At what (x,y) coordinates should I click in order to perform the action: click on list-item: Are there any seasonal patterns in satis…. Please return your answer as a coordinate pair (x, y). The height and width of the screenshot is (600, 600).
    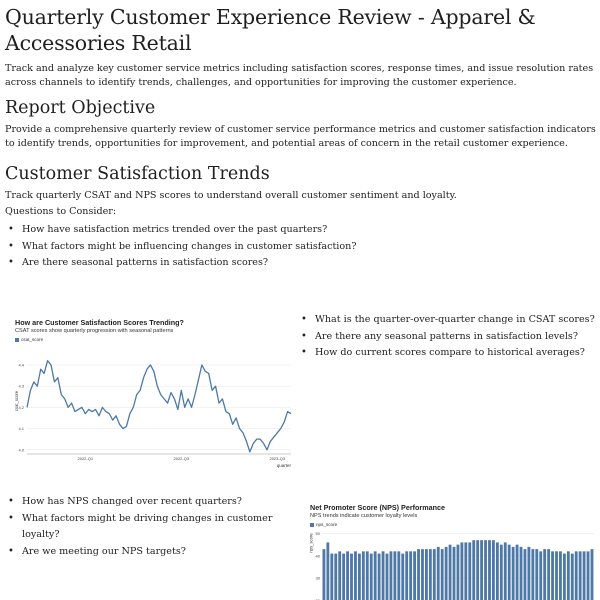
    Looking at the image, I should click on (448, 337).